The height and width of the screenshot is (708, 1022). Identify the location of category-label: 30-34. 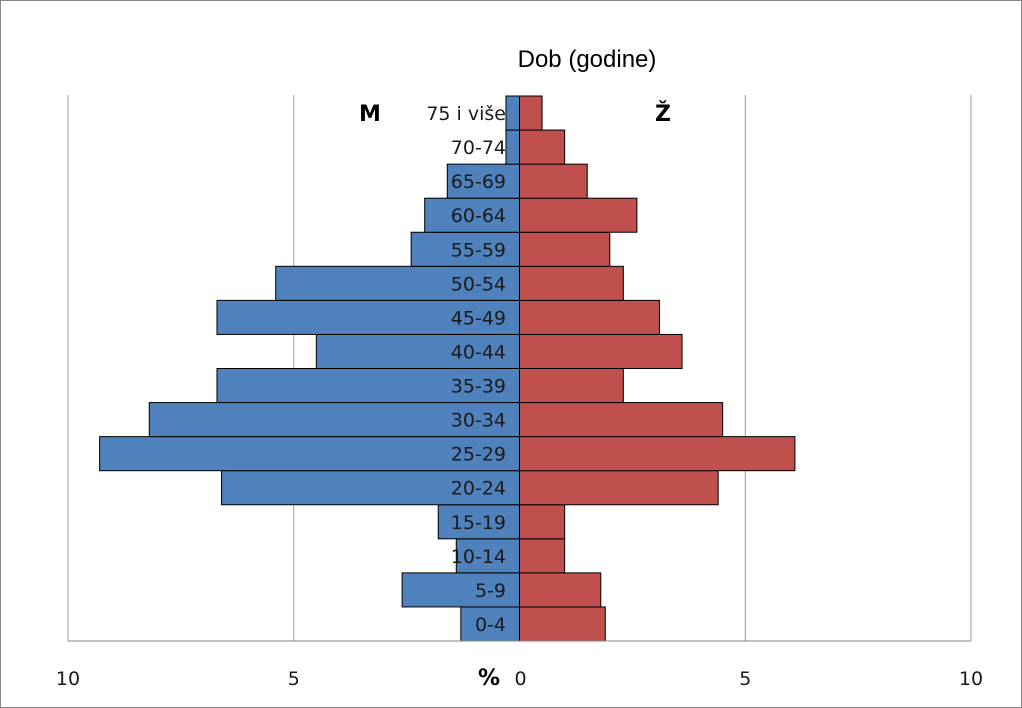
(478, 421).